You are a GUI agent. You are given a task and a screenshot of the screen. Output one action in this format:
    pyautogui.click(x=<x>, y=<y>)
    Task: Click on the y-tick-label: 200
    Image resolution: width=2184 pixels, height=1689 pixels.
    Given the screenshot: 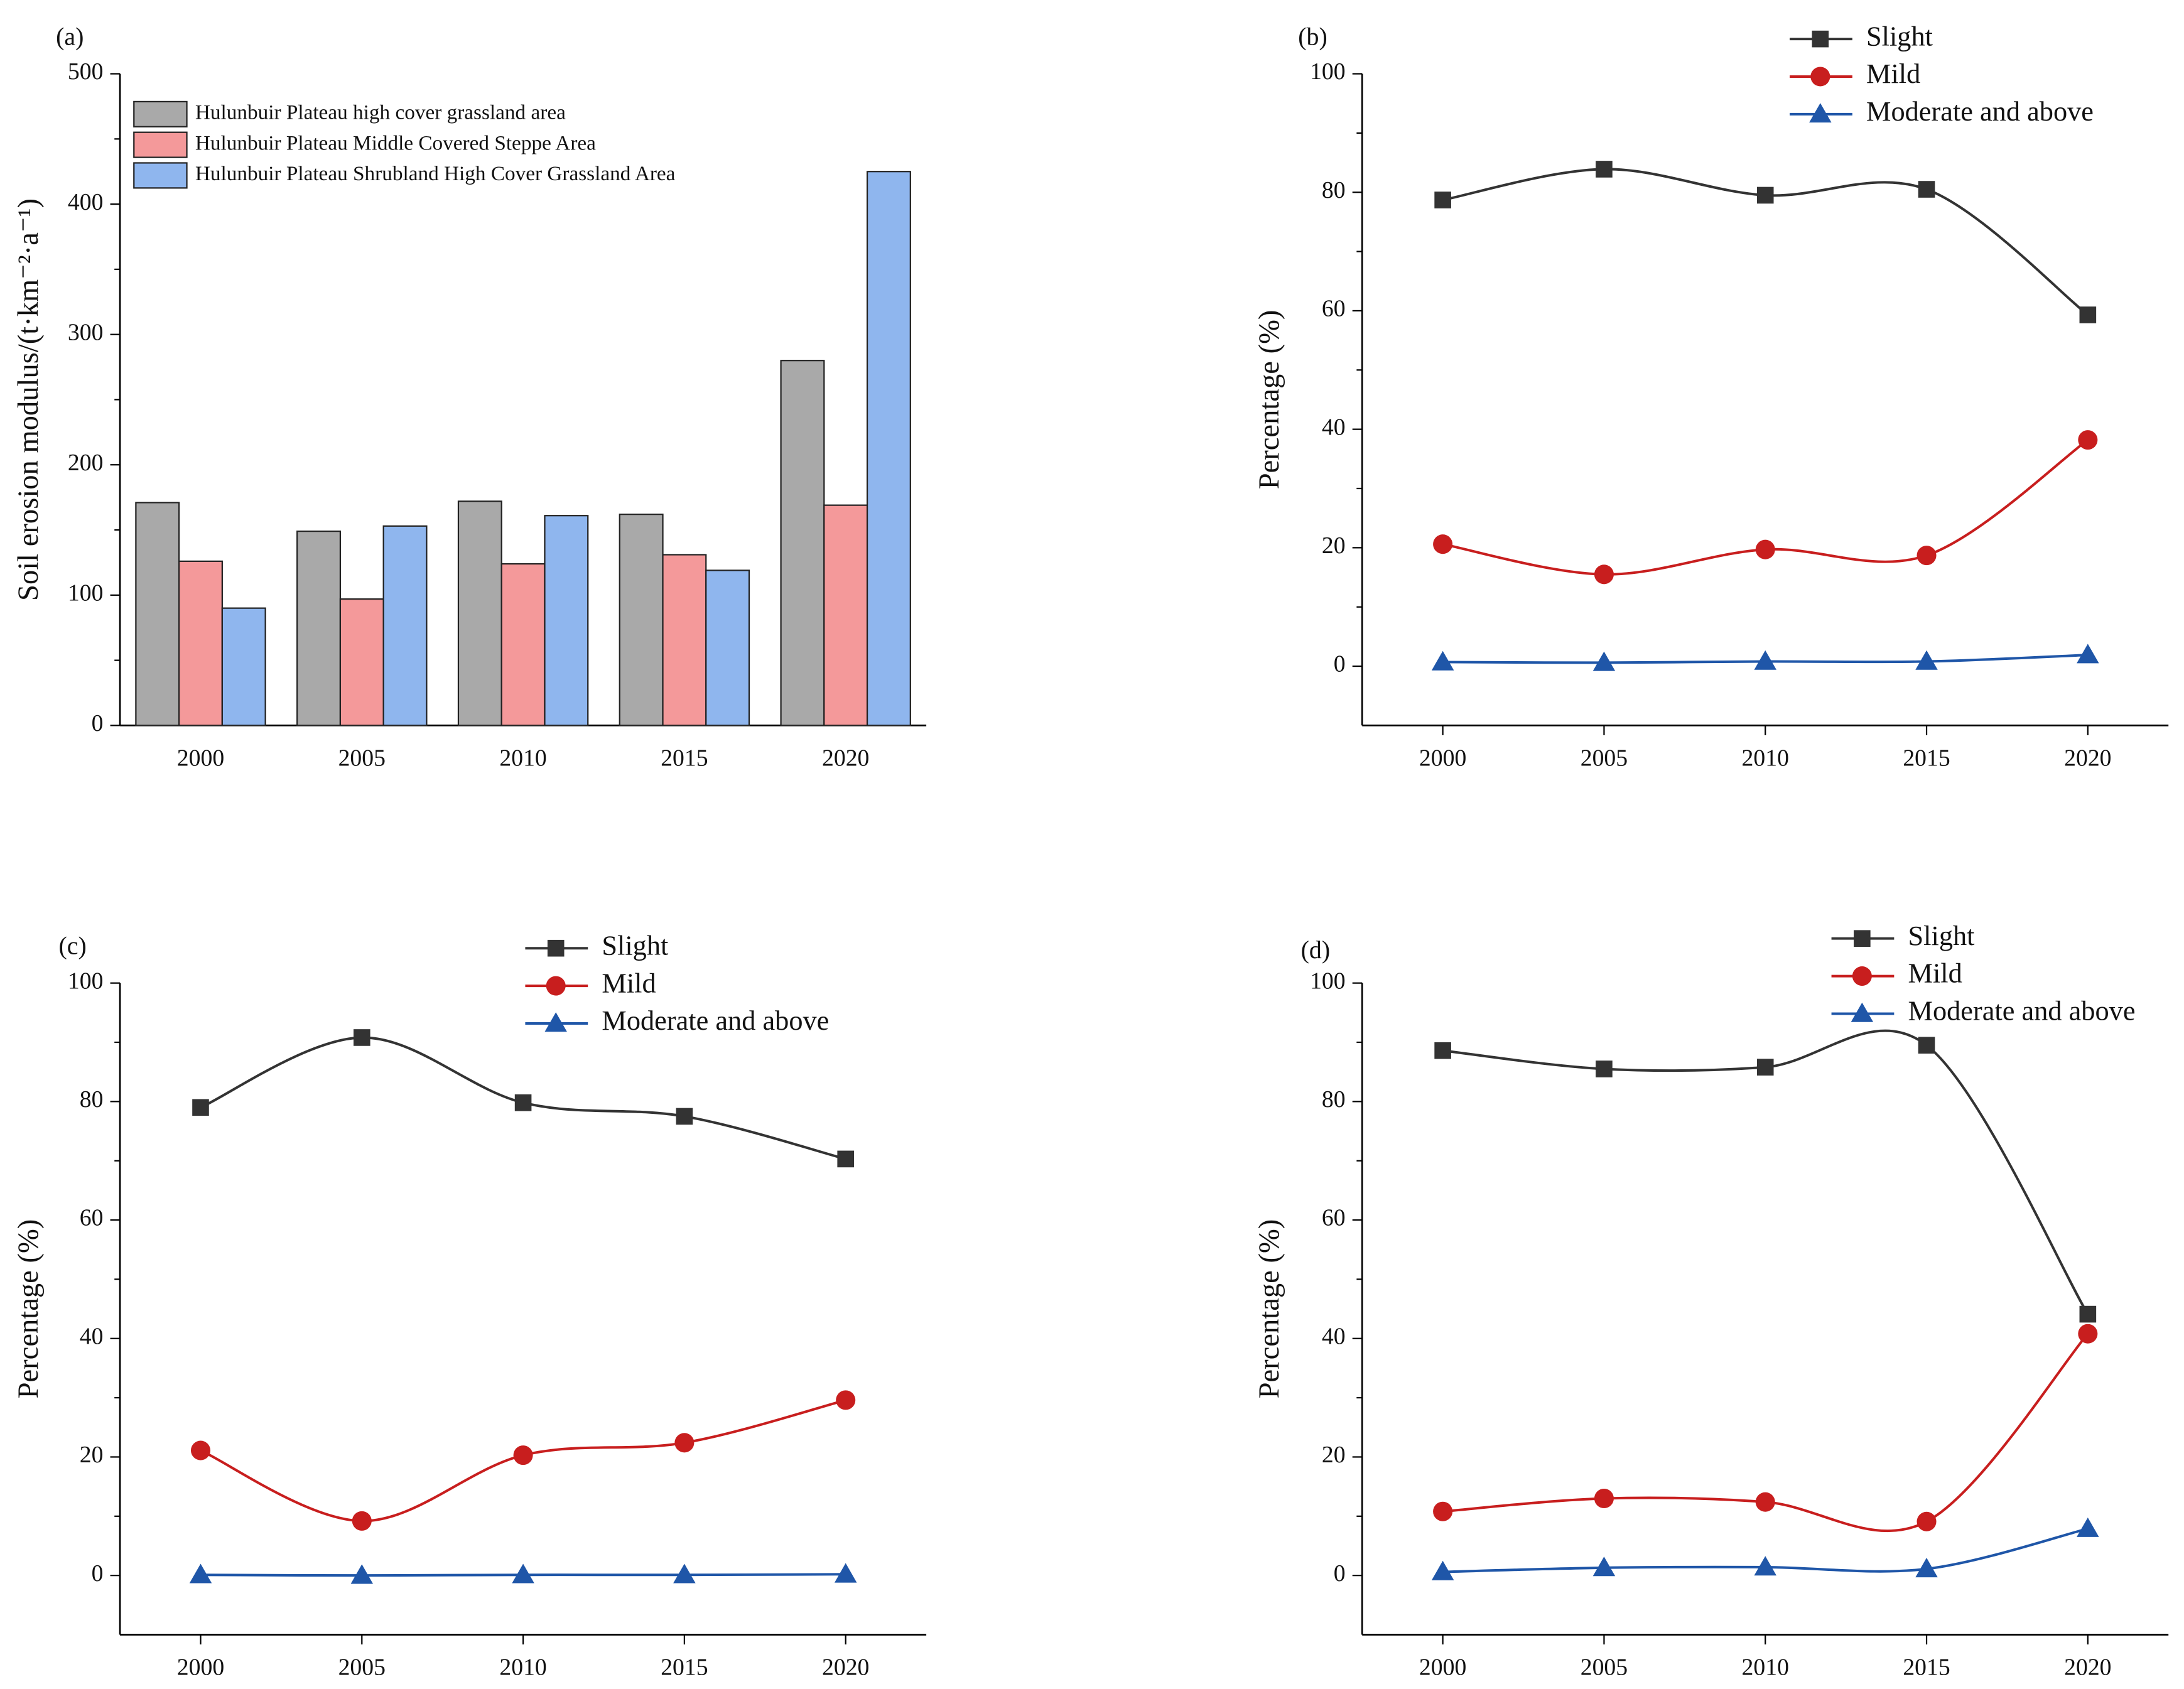 What is the action you would take?
    pyautogui.click(x=86, y=463)
    